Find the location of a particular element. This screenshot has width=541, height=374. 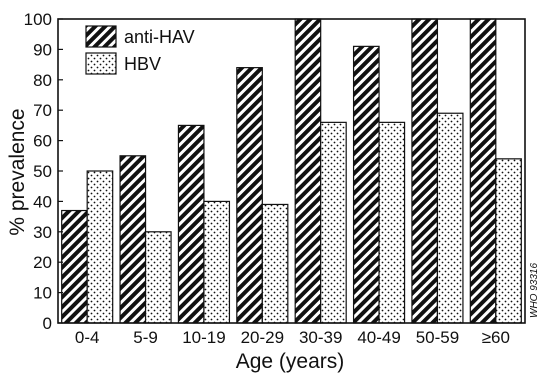

x-tick-label: 30-39 is located at coordinates (320, 337).